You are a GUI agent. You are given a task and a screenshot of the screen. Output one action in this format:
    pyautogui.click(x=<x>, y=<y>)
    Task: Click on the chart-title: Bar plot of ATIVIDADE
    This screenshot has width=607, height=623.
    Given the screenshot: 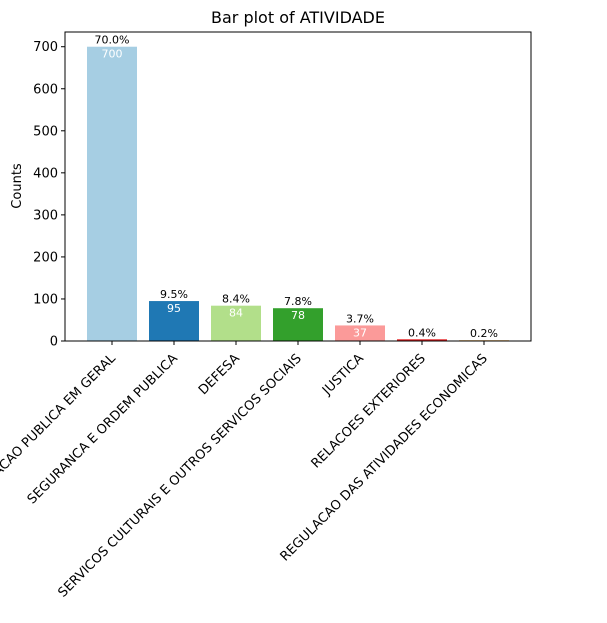 What is the action you would take?
    pyautogui.click(x=298, y=17)
    